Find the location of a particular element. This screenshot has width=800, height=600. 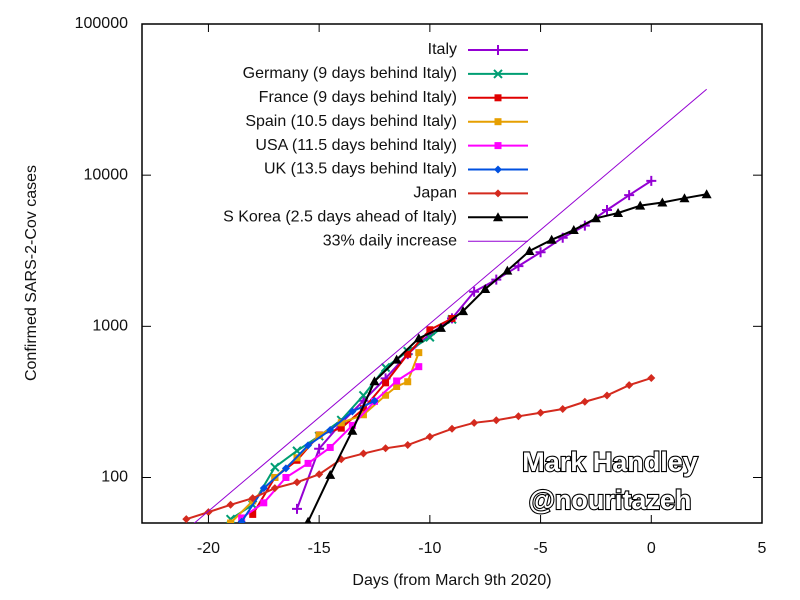

x-tick-label: -20 is located at coordinates (208, 548).